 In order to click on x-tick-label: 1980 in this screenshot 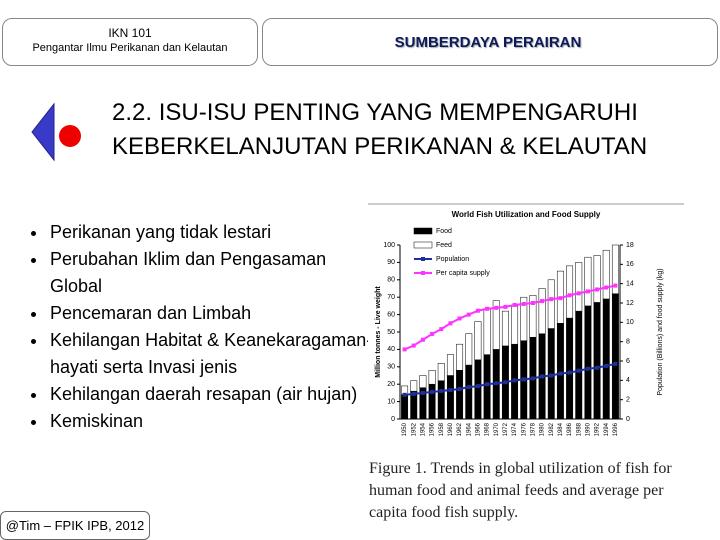, I will do `click(543, 429)`.